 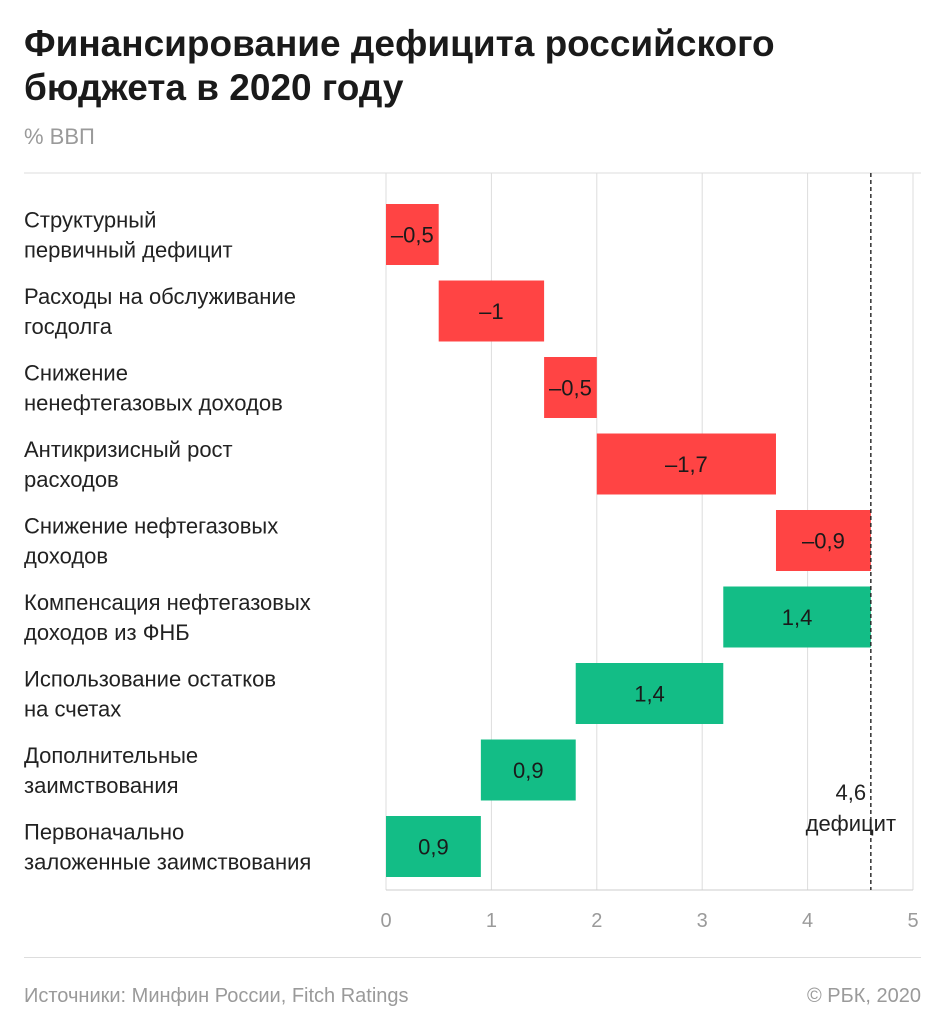 What do you see at coordinates (151, 526) in the screenshot?
I see `category-label: Снижение нефтегазовых` at bounding box center [151, 526].